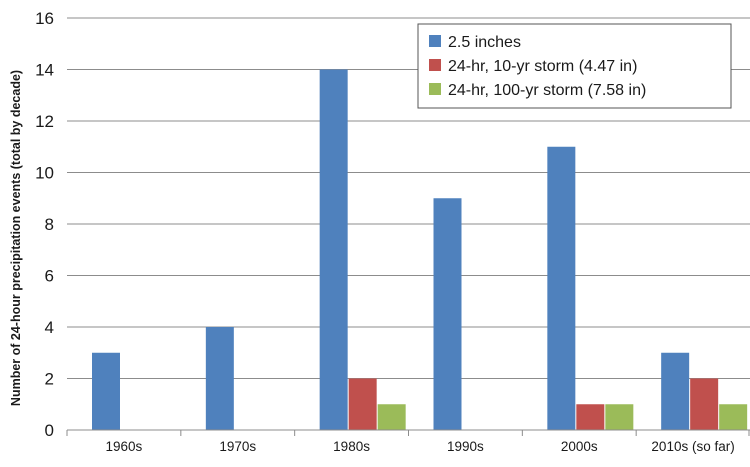  Describe the element at coordinates (44, 173) in the screenshot. I see `y-tick-label: 10` at that location.